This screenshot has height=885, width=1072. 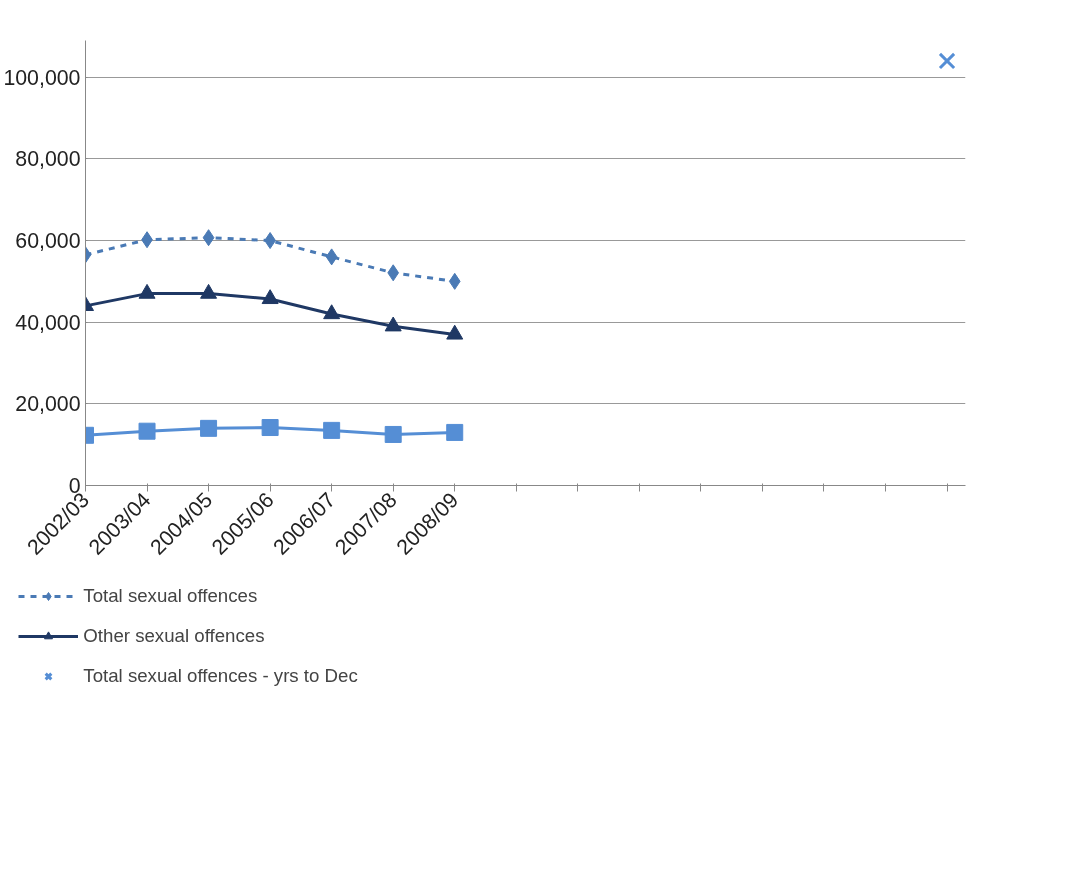 What do you see at coordinates (174, 636) in the screenshot?
I see `legend-label: Other sexual offences` at bounding box center [174, 636].